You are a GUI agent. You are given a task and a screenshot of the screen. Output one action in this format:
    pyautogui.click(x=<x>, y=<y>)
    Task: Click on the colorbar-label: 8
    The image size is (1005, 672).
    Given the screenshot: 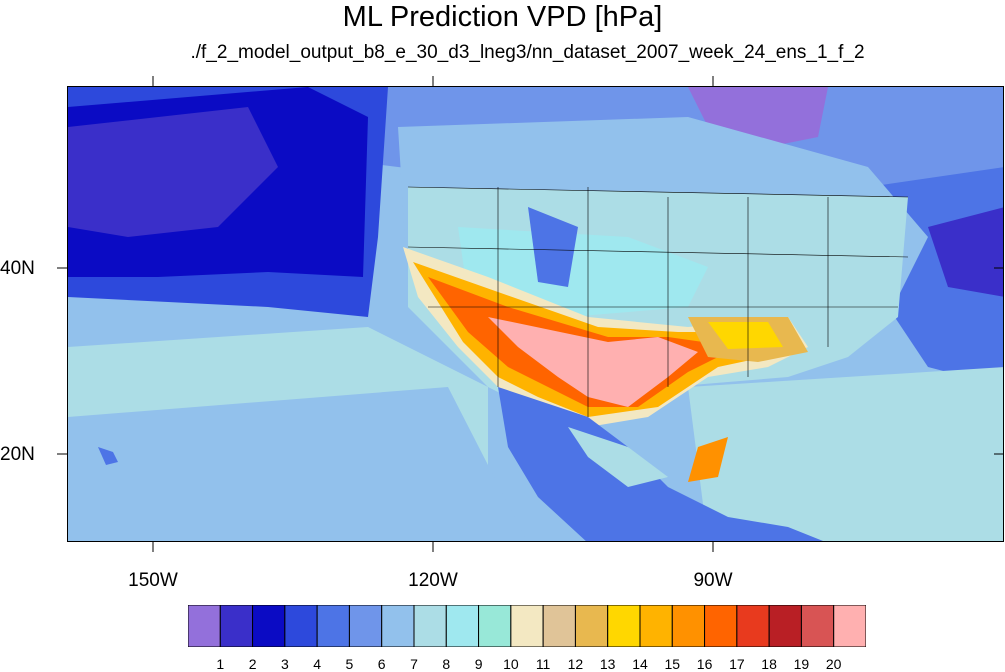 What is the action you would take?
    pyautogui.click(x=446, y=664)
    